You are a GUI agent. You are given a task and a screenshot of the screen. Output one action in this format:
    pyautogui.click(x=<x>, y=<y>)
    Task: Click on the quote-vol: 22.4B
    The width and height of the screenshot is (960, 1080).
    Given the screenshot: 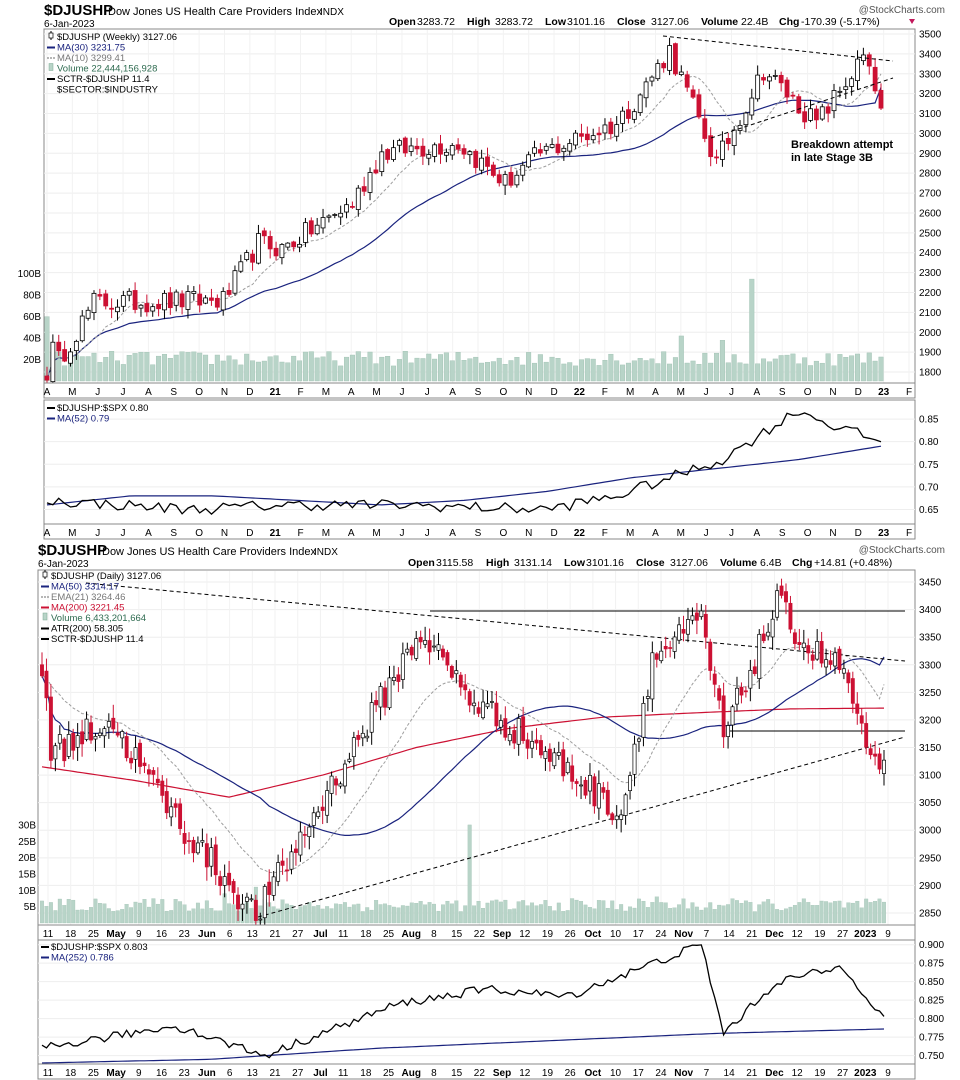 What is the action you would take?
    pyautogui.click(x=754, y=22)
    